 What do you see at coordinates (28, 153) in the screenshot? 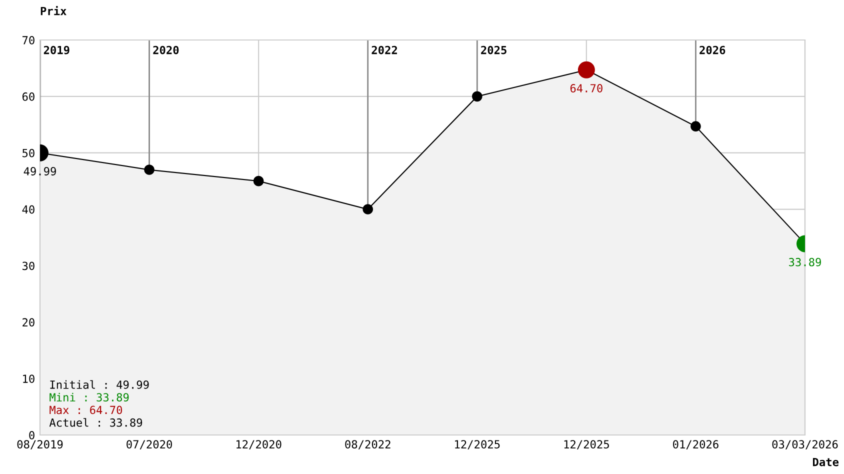
I see `y-tick-label: 50` at bounding box center [28, 153].